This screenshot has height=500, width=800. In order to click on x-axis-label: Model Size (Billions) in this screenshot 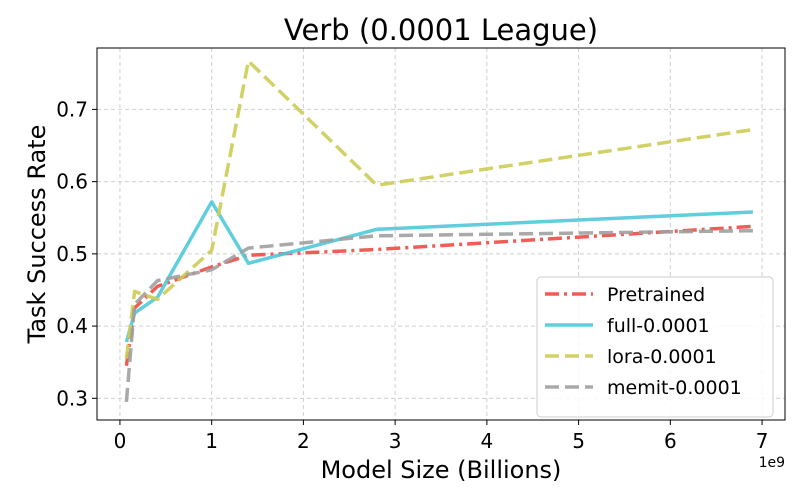, I will do `click(441, 470)`.